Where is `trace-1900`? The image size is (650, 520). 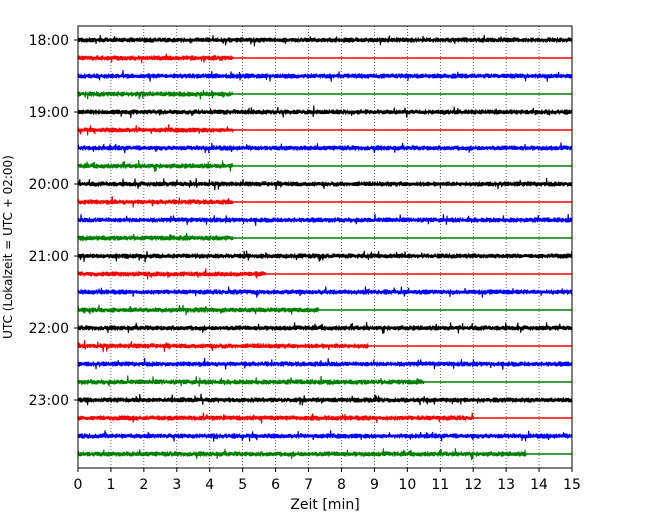 trace-1900 is located at coordinates (325, 112).